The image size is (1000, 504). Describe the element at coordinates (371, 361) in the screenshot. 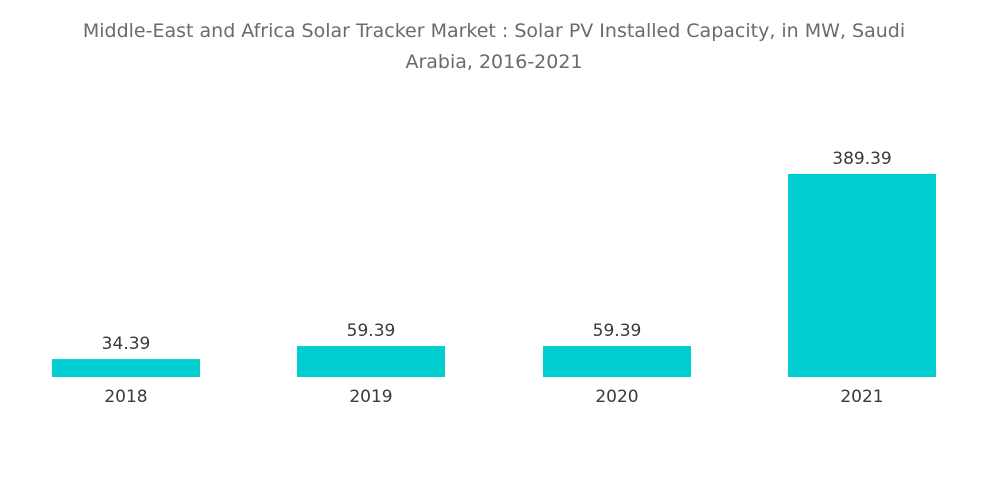

I see `bar-2019` at that location.